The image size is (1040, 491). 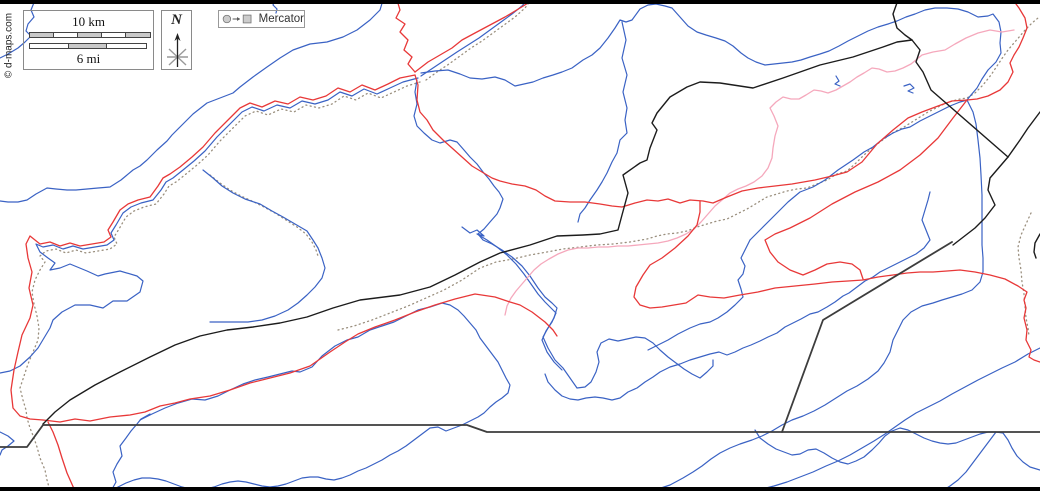 What do you see at coordinates (237, 19) in the screenshot?
I see `projection-transform-icon` at bounding box center [237, 19].